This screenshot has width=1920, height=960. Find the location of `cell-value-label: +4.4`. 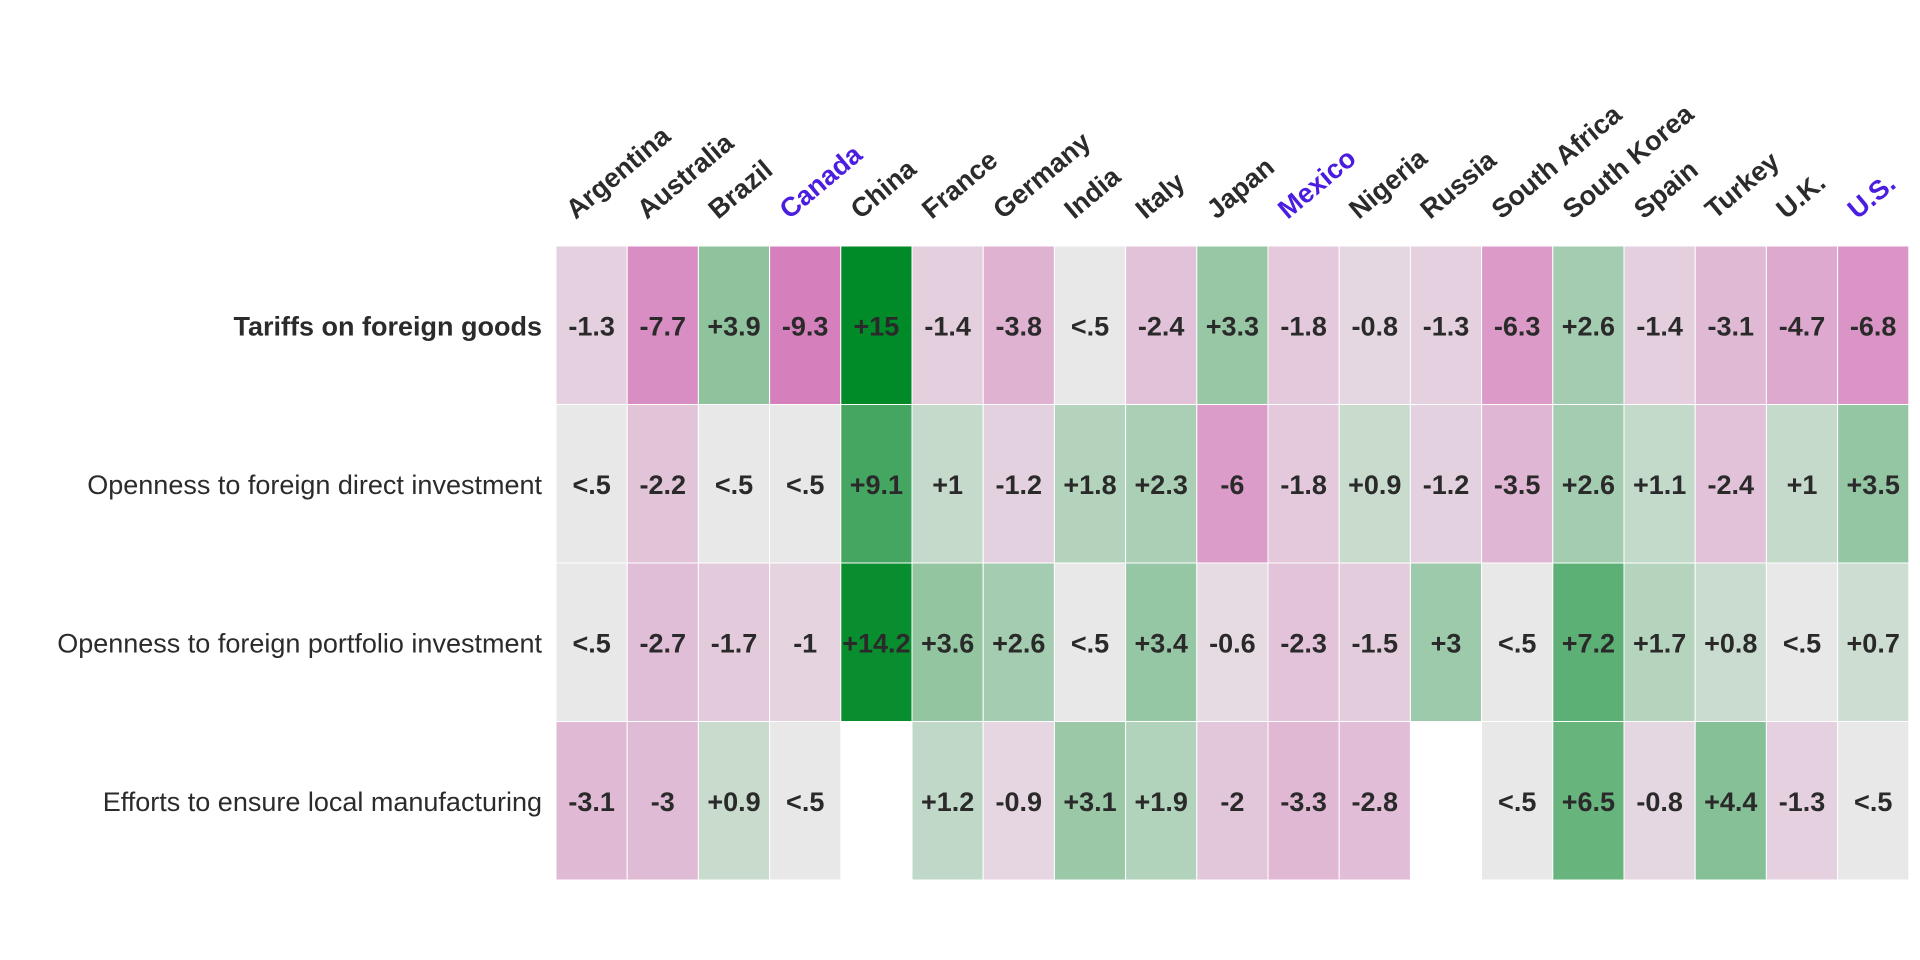

cell-value-label: +4.4 is located at coordinates (1730, 802).